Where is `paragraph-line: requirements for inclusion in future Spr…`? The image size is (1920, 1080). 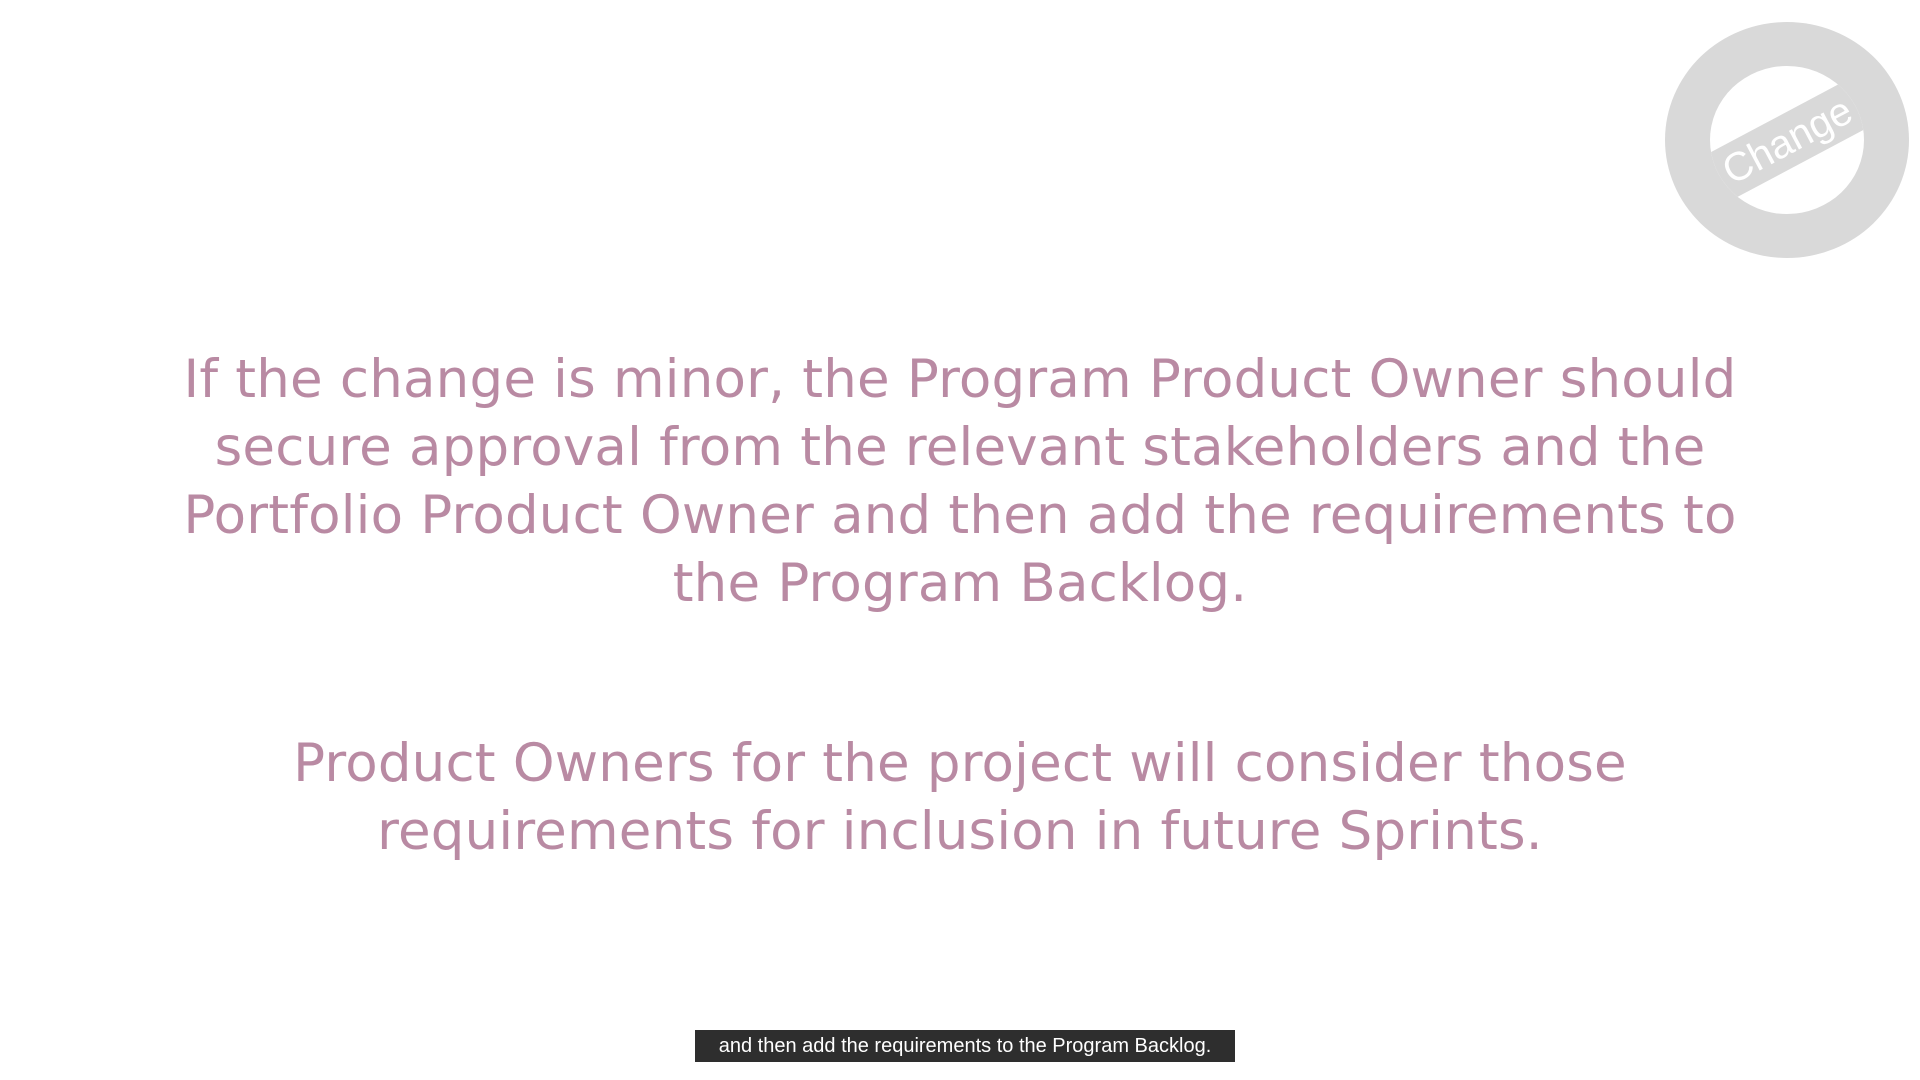 paragraph-line: requirements for inclusion in future Spr… is located at coordinates (960, 831).